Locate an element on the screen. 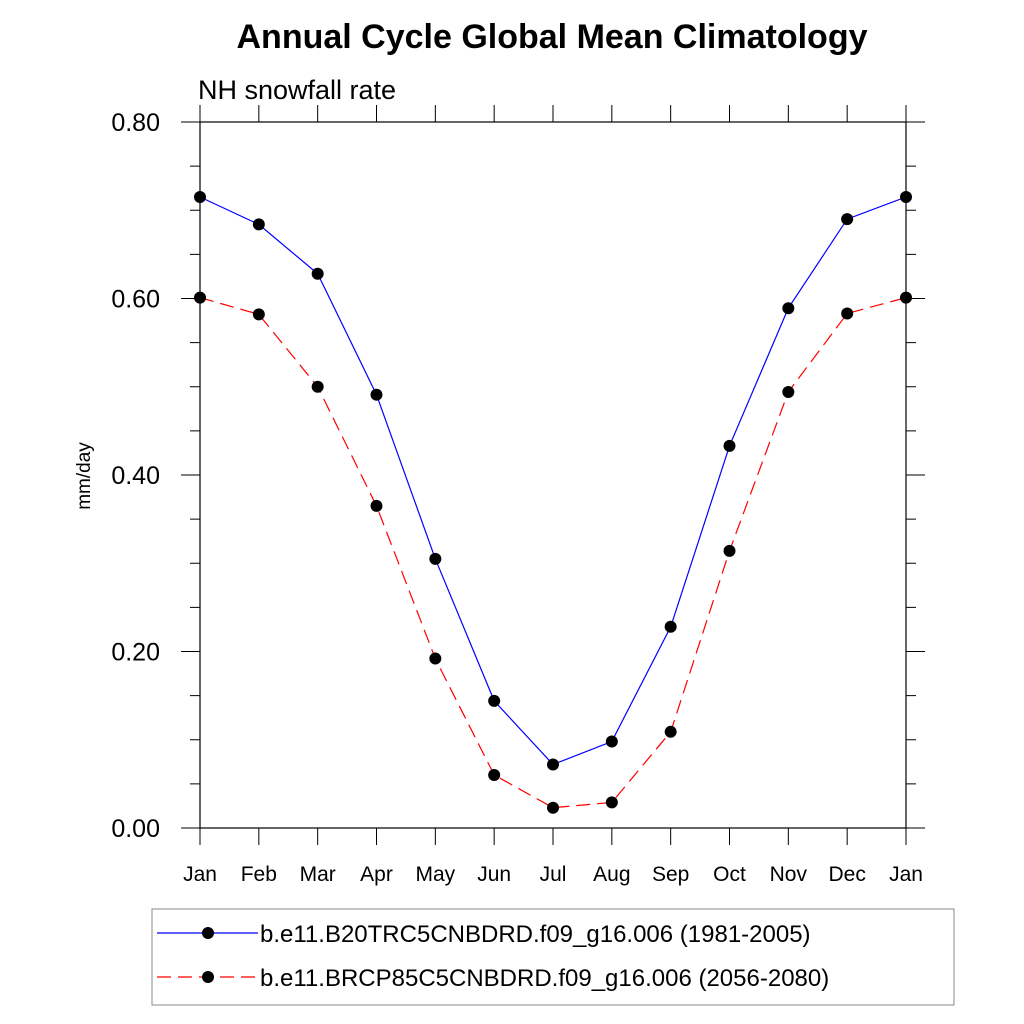 Image resolution: width=1024 pixels, height=1024 pixels. x-tick-label: Feb is located at coordinates (259, 874).